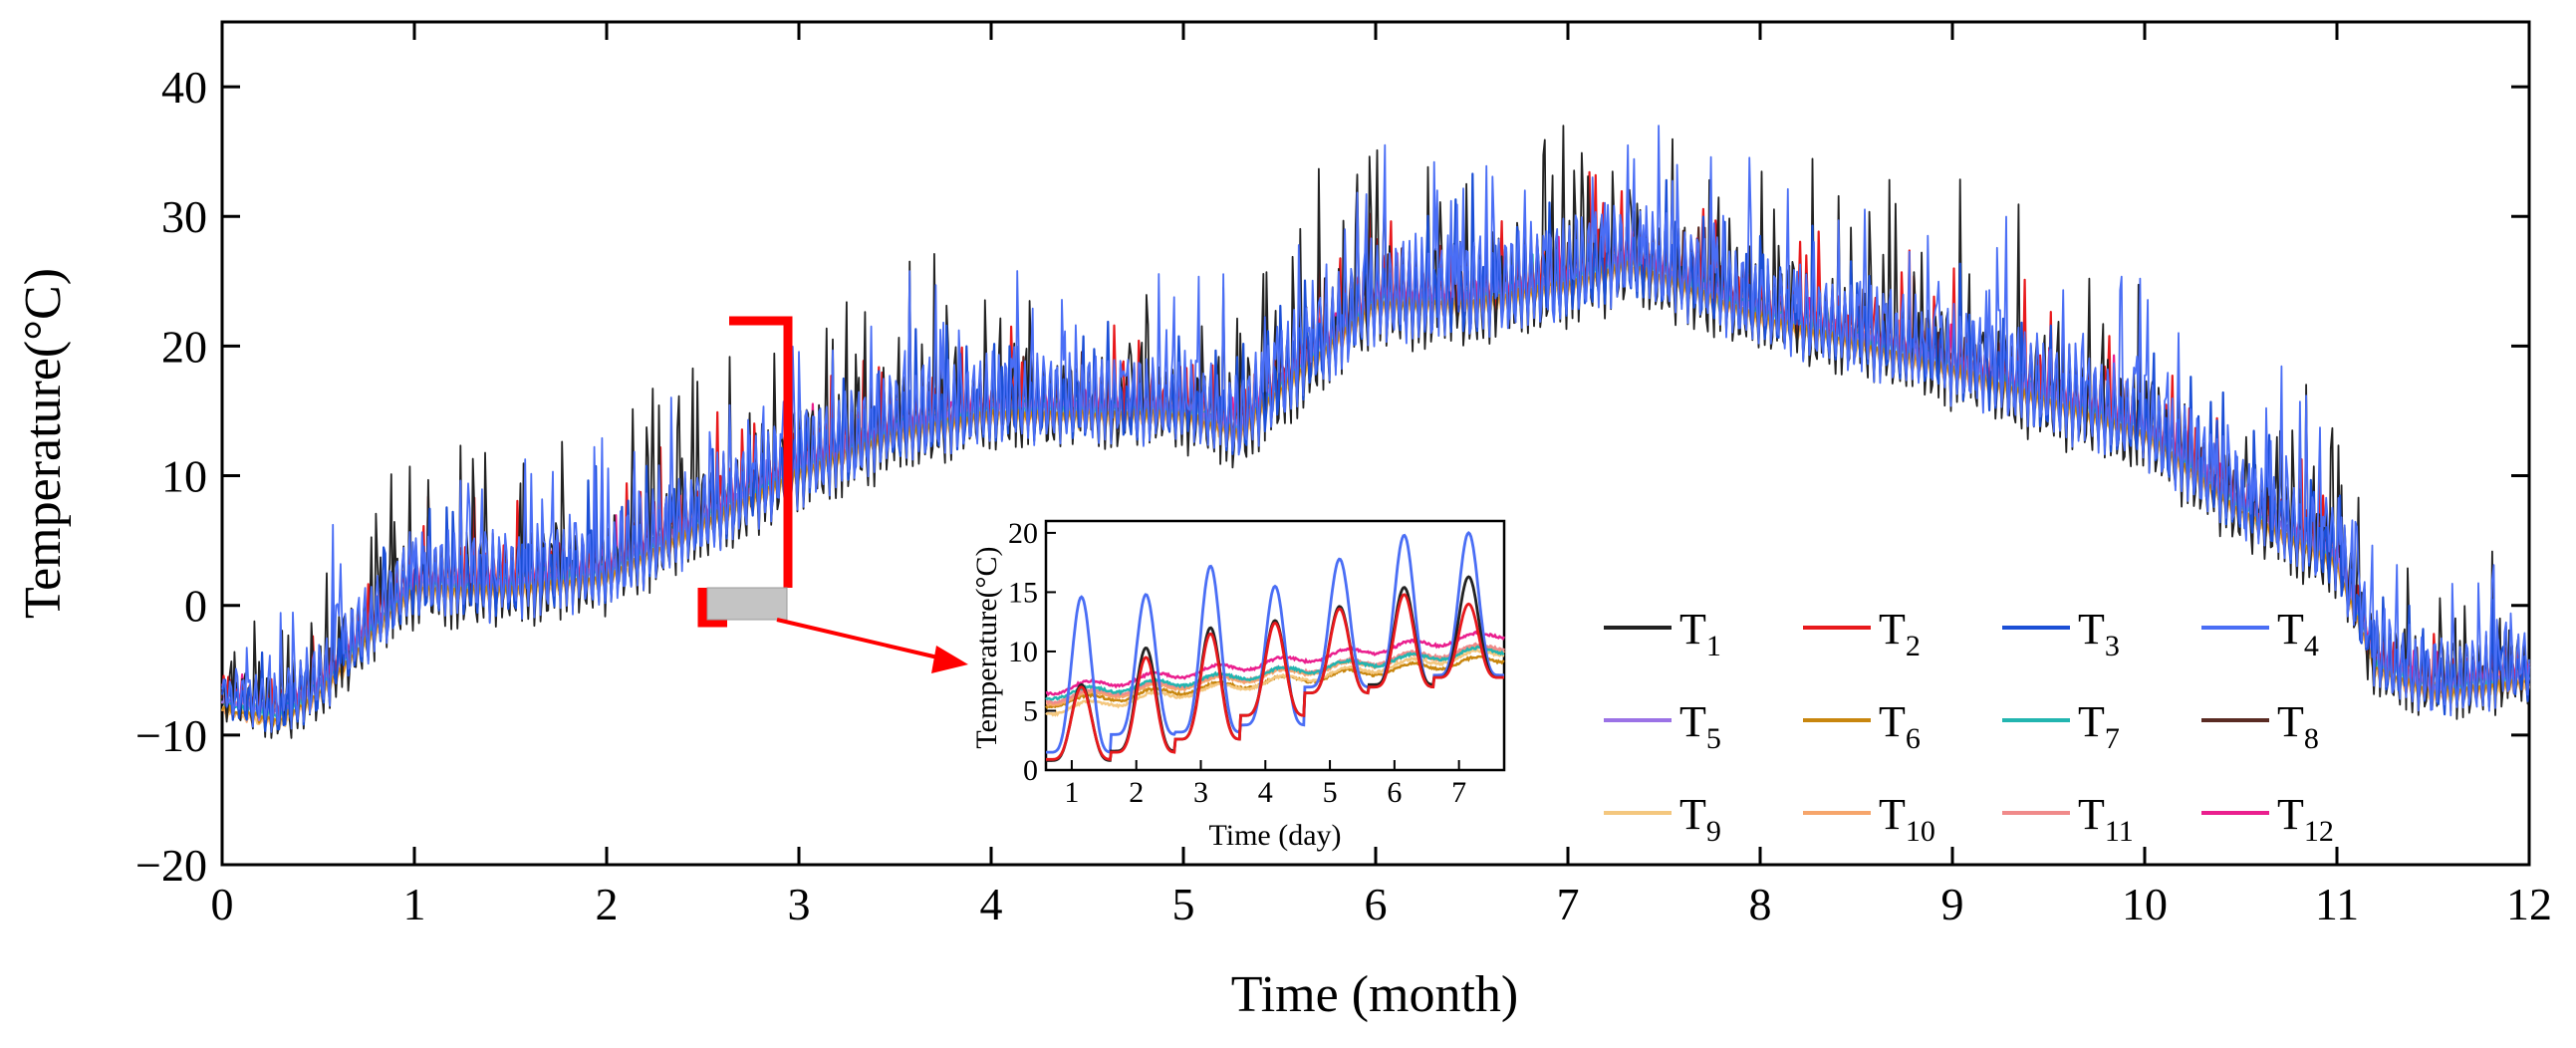 This screenshot has height=1048, width=2576. Describe the element at coordinates (1662, 633) in the screenshot. I see `legend-item-T1: T1` at that location.